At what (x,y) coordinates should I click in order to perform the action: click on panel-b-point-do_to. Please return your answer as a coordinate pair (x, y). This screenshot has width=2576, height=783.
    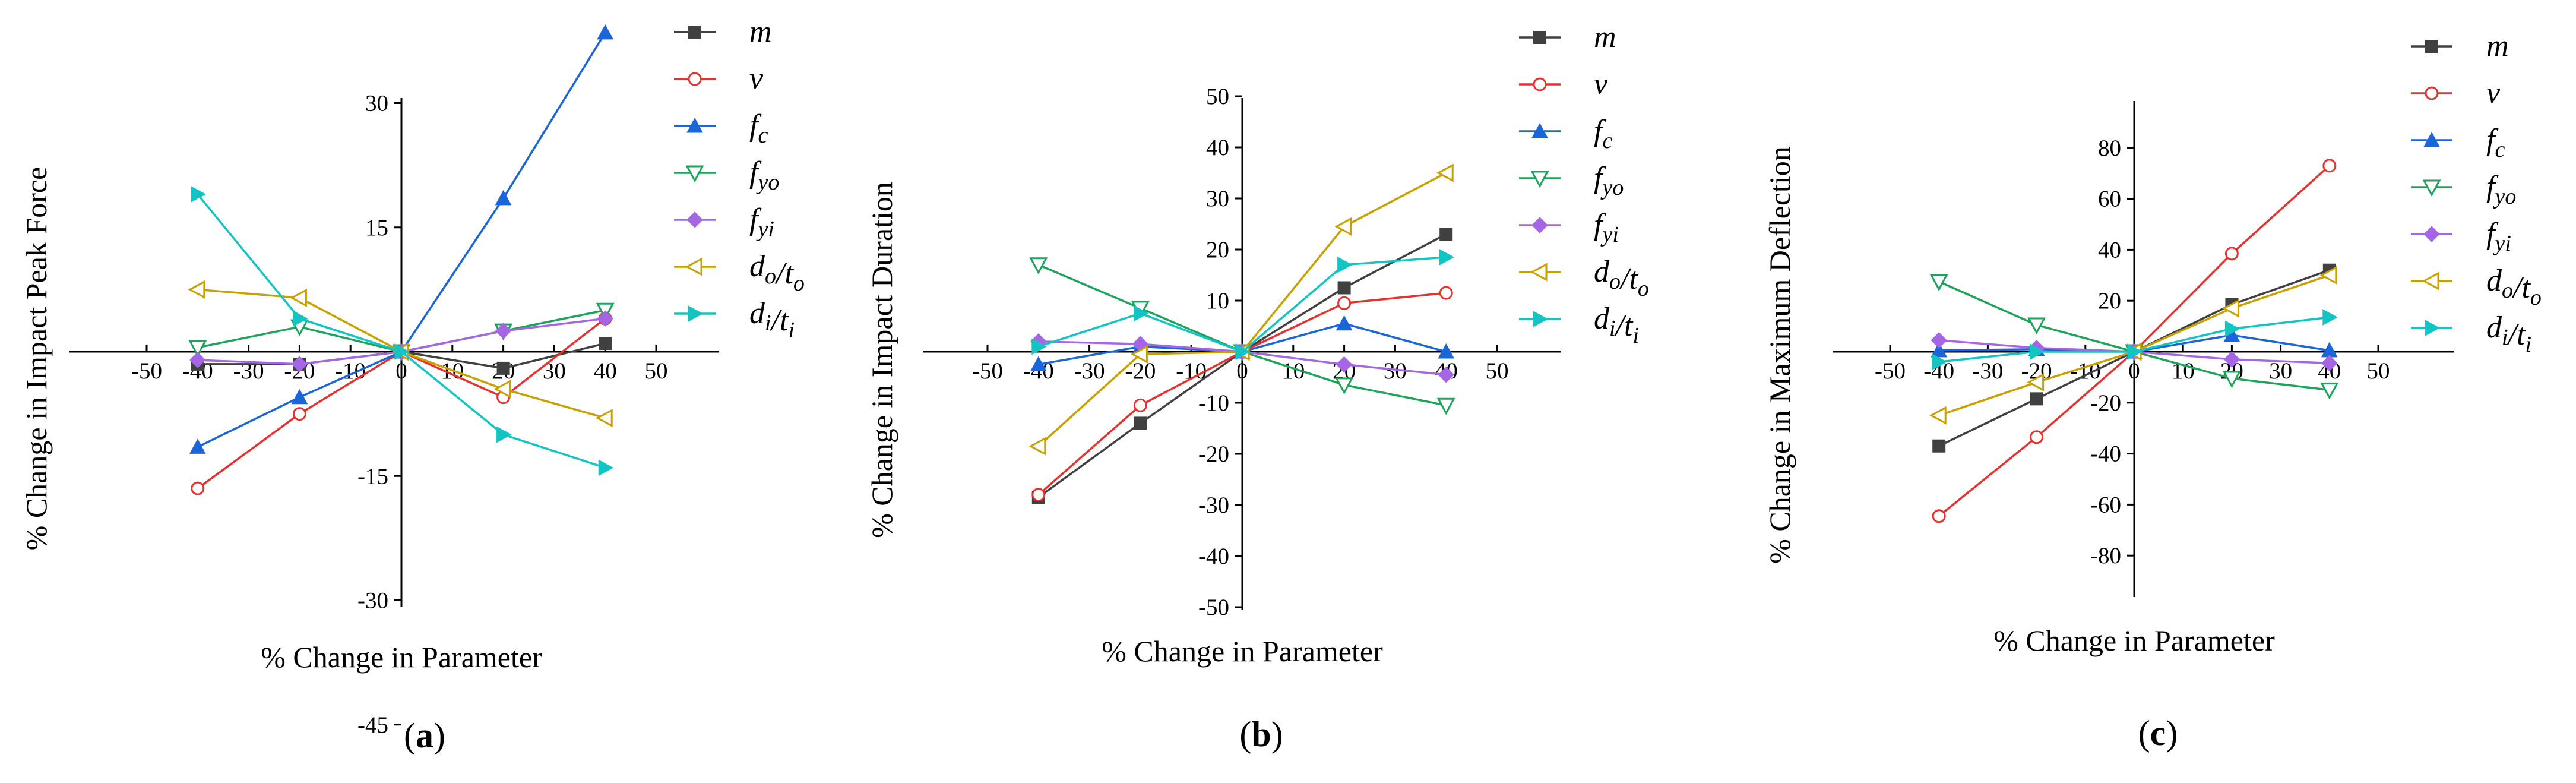
    Looking at the image, I should click on (1445, 172).